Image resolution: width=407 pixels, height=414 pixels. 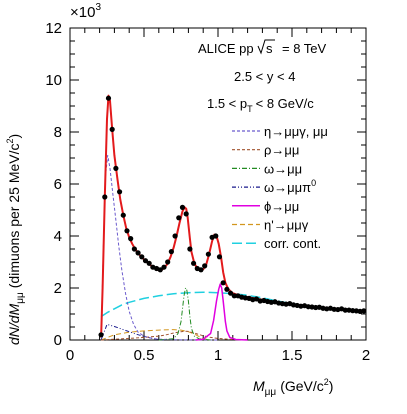 I want to click on legend-label-omega_pi0: ω→μμπ0, so click(x=290, y=186).